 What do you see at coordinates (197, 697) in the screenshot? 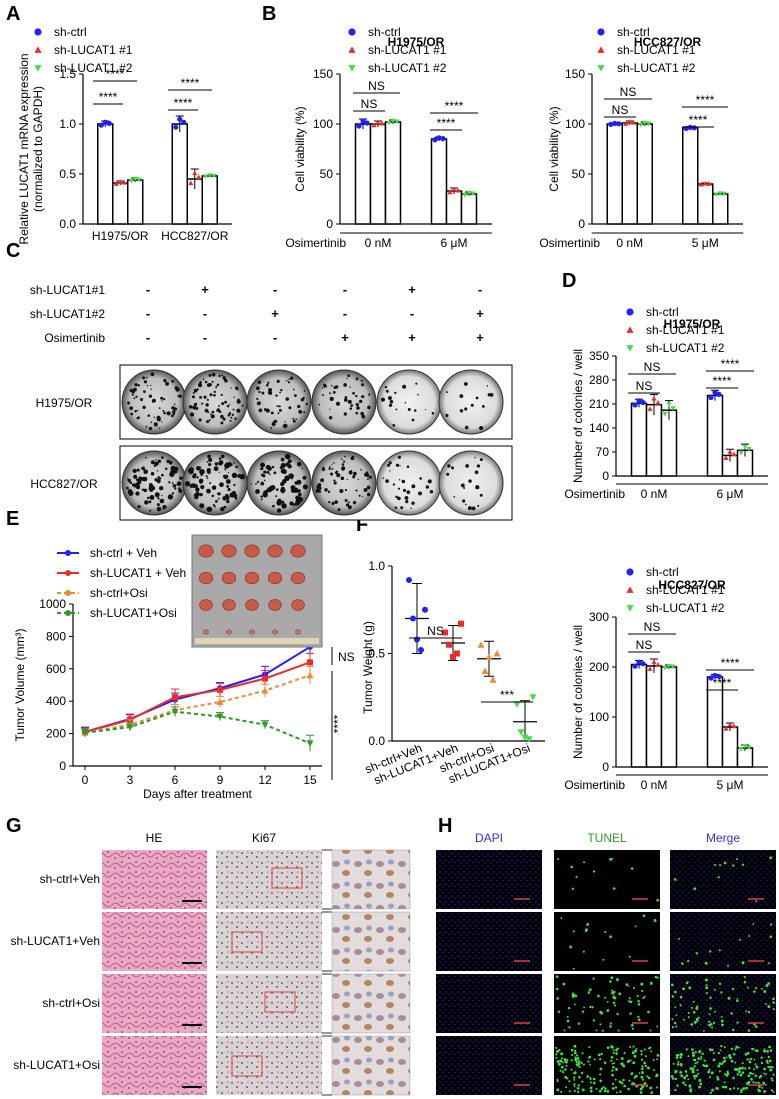
I see `series-line` at bounding box center [197, 697].